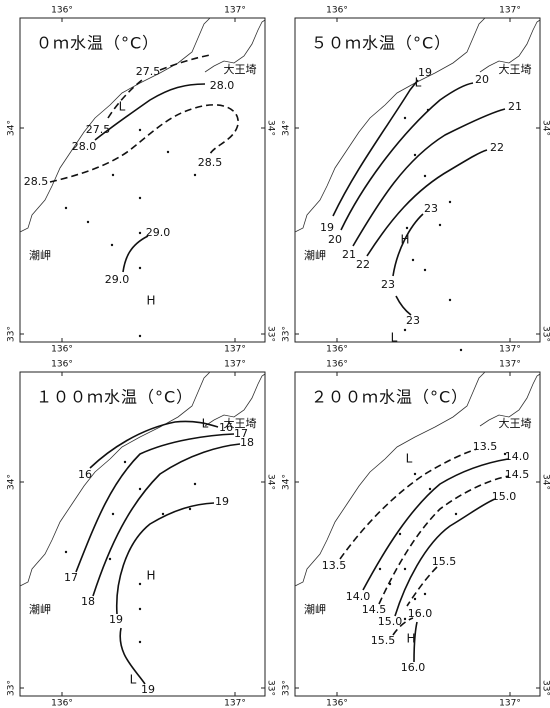  Describe the element at coordinates (114, 397) in the screenshot. I see `panel-title: １００ｍ水温（°C）` at that location.